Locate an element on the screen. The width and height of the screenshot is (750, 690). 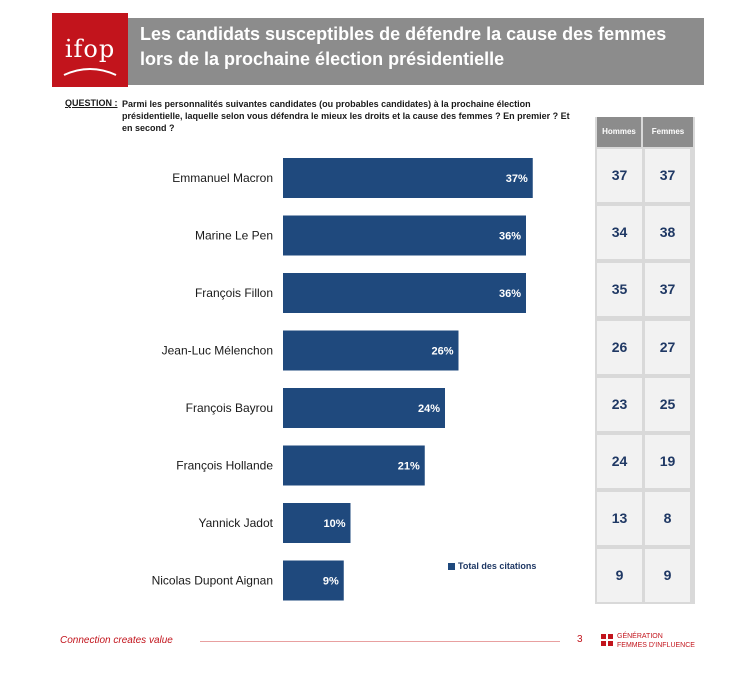
table-header-hommes: Hommes is located at coordinates (619, 132).